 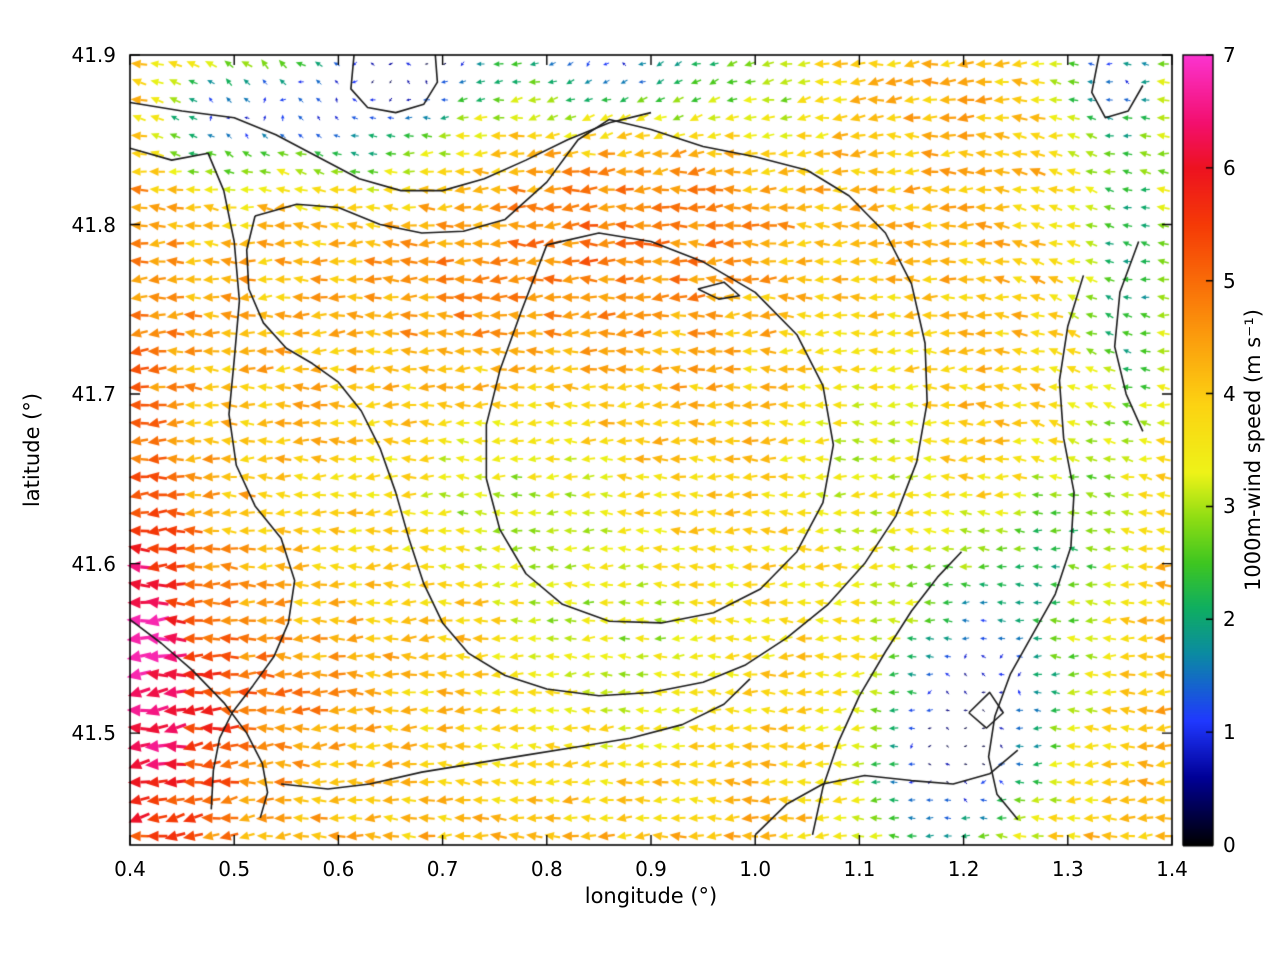 I want to click on y-axis-title: latitude (°), so click(x=32, y=450).